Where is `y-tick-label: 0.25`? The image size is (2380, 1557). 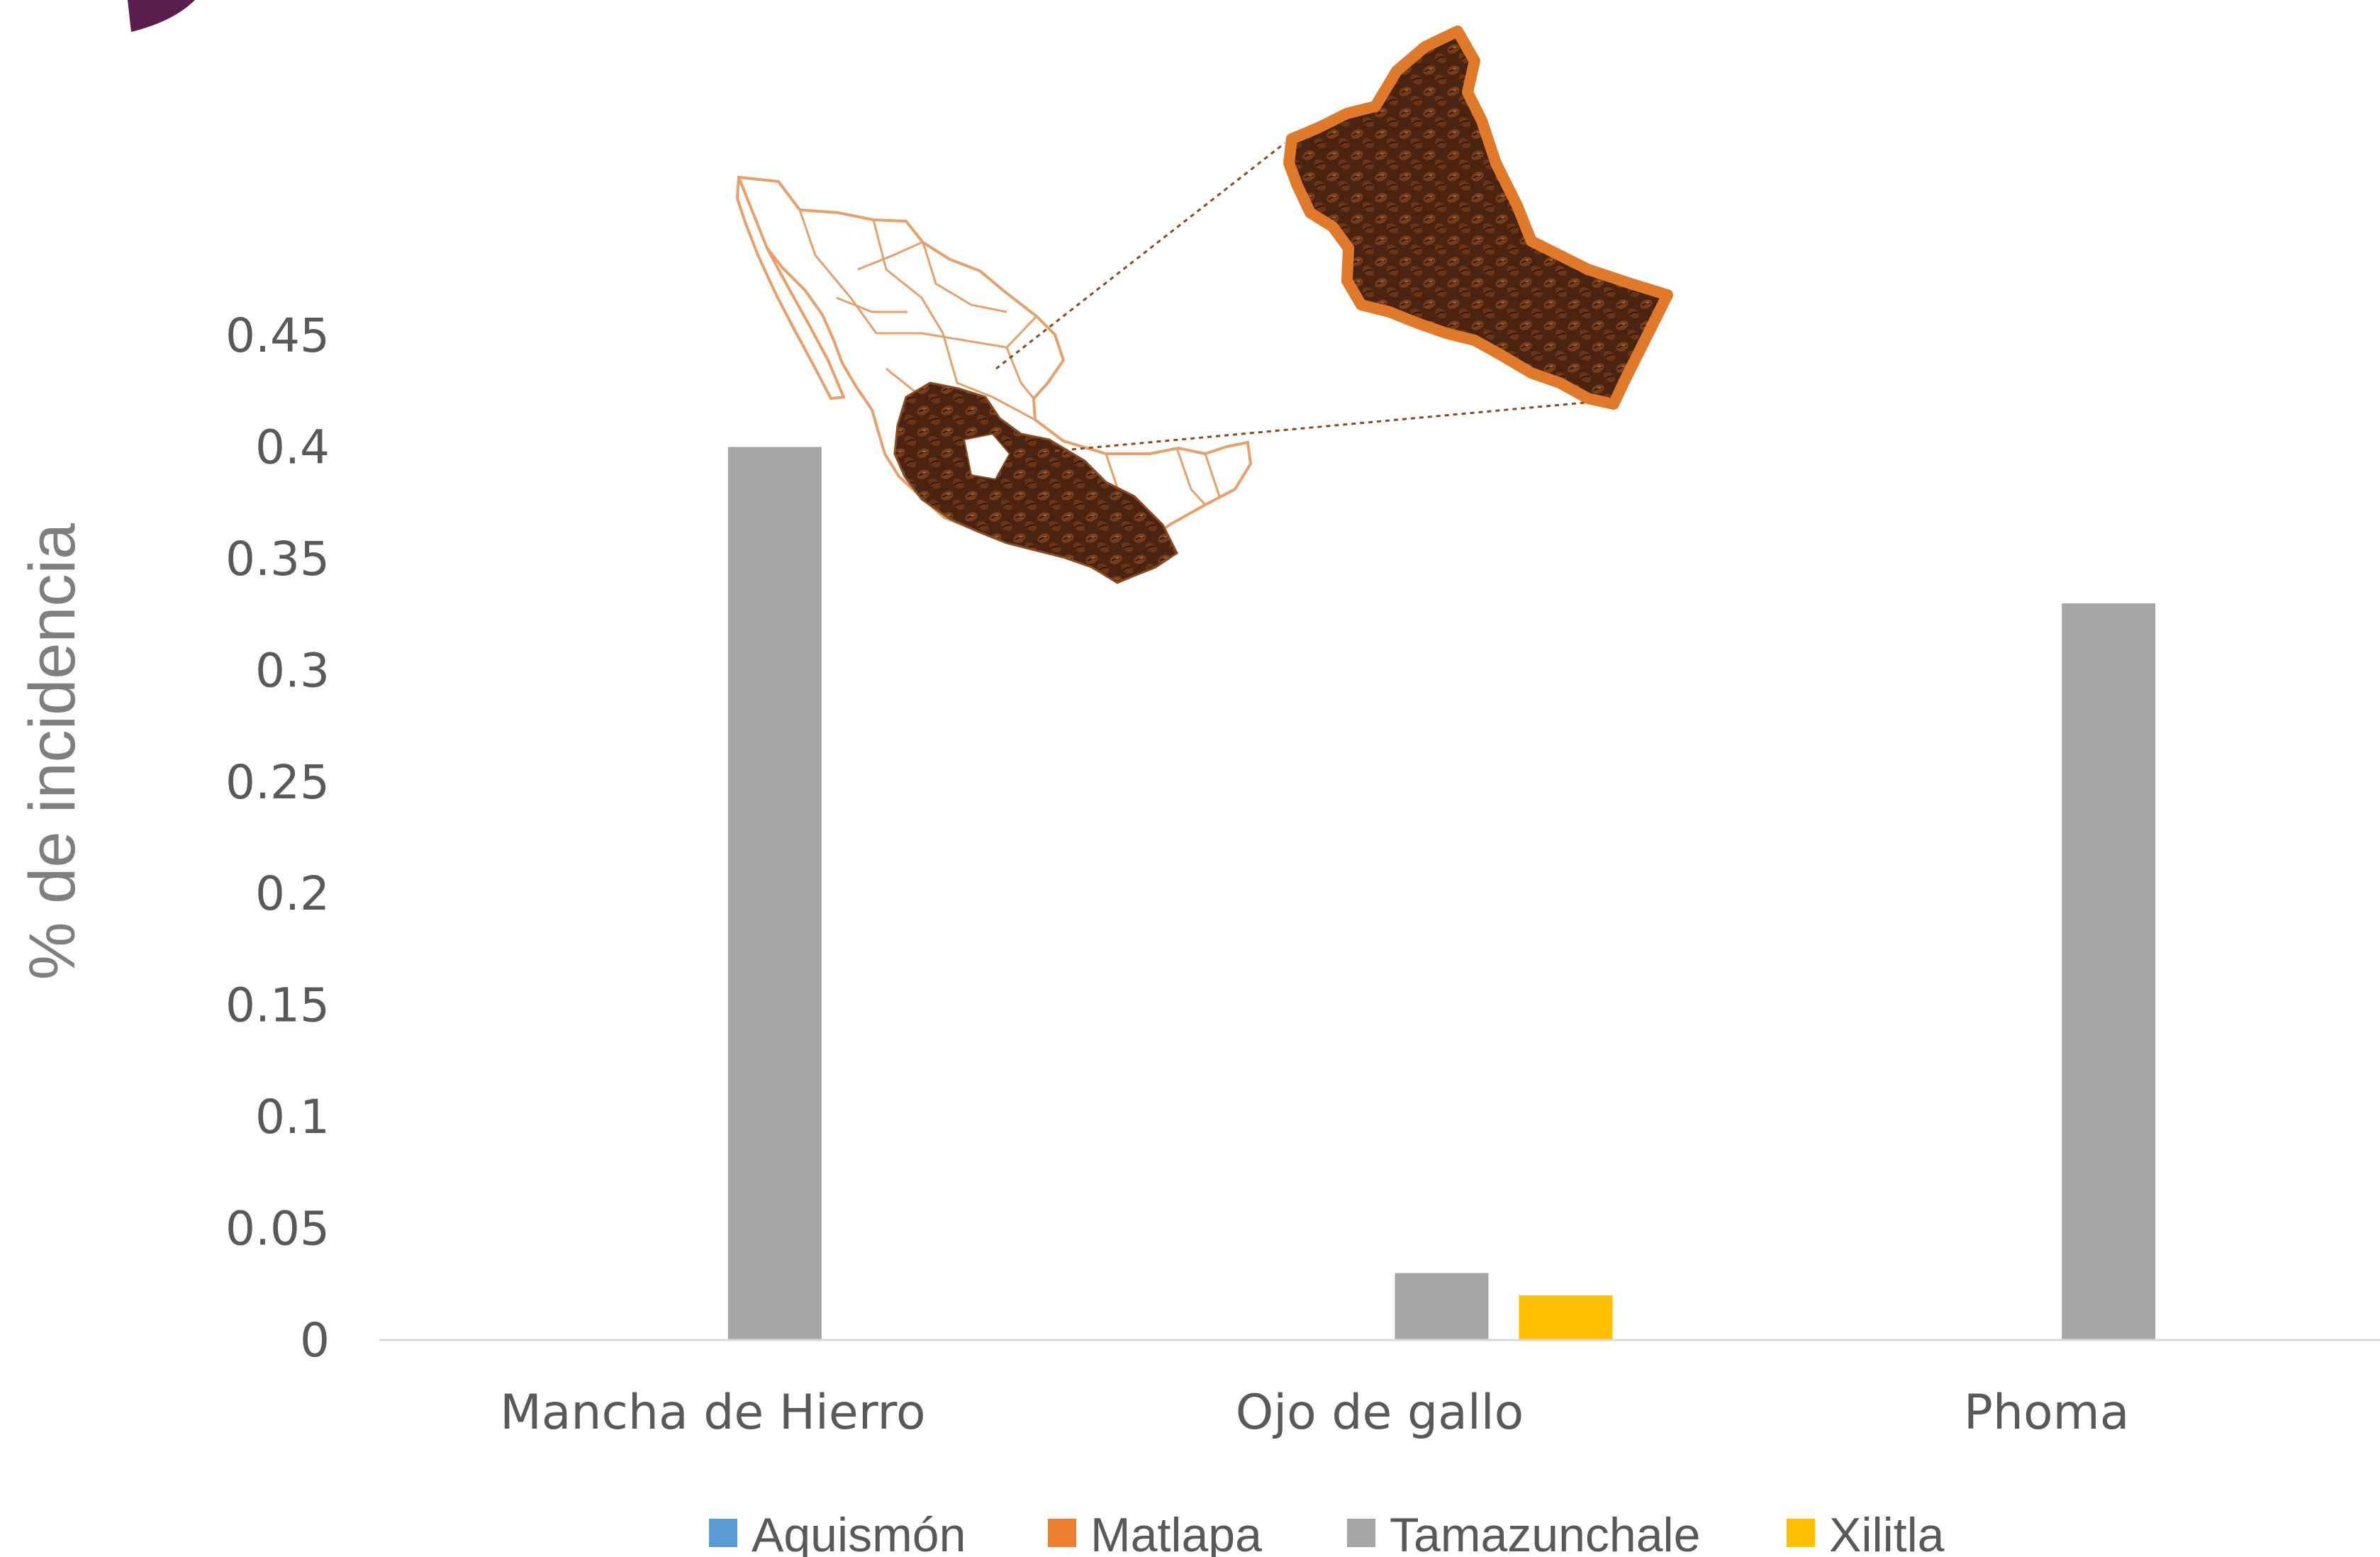 y-tick-label: 0.25 is located at coordinates (277, 782).